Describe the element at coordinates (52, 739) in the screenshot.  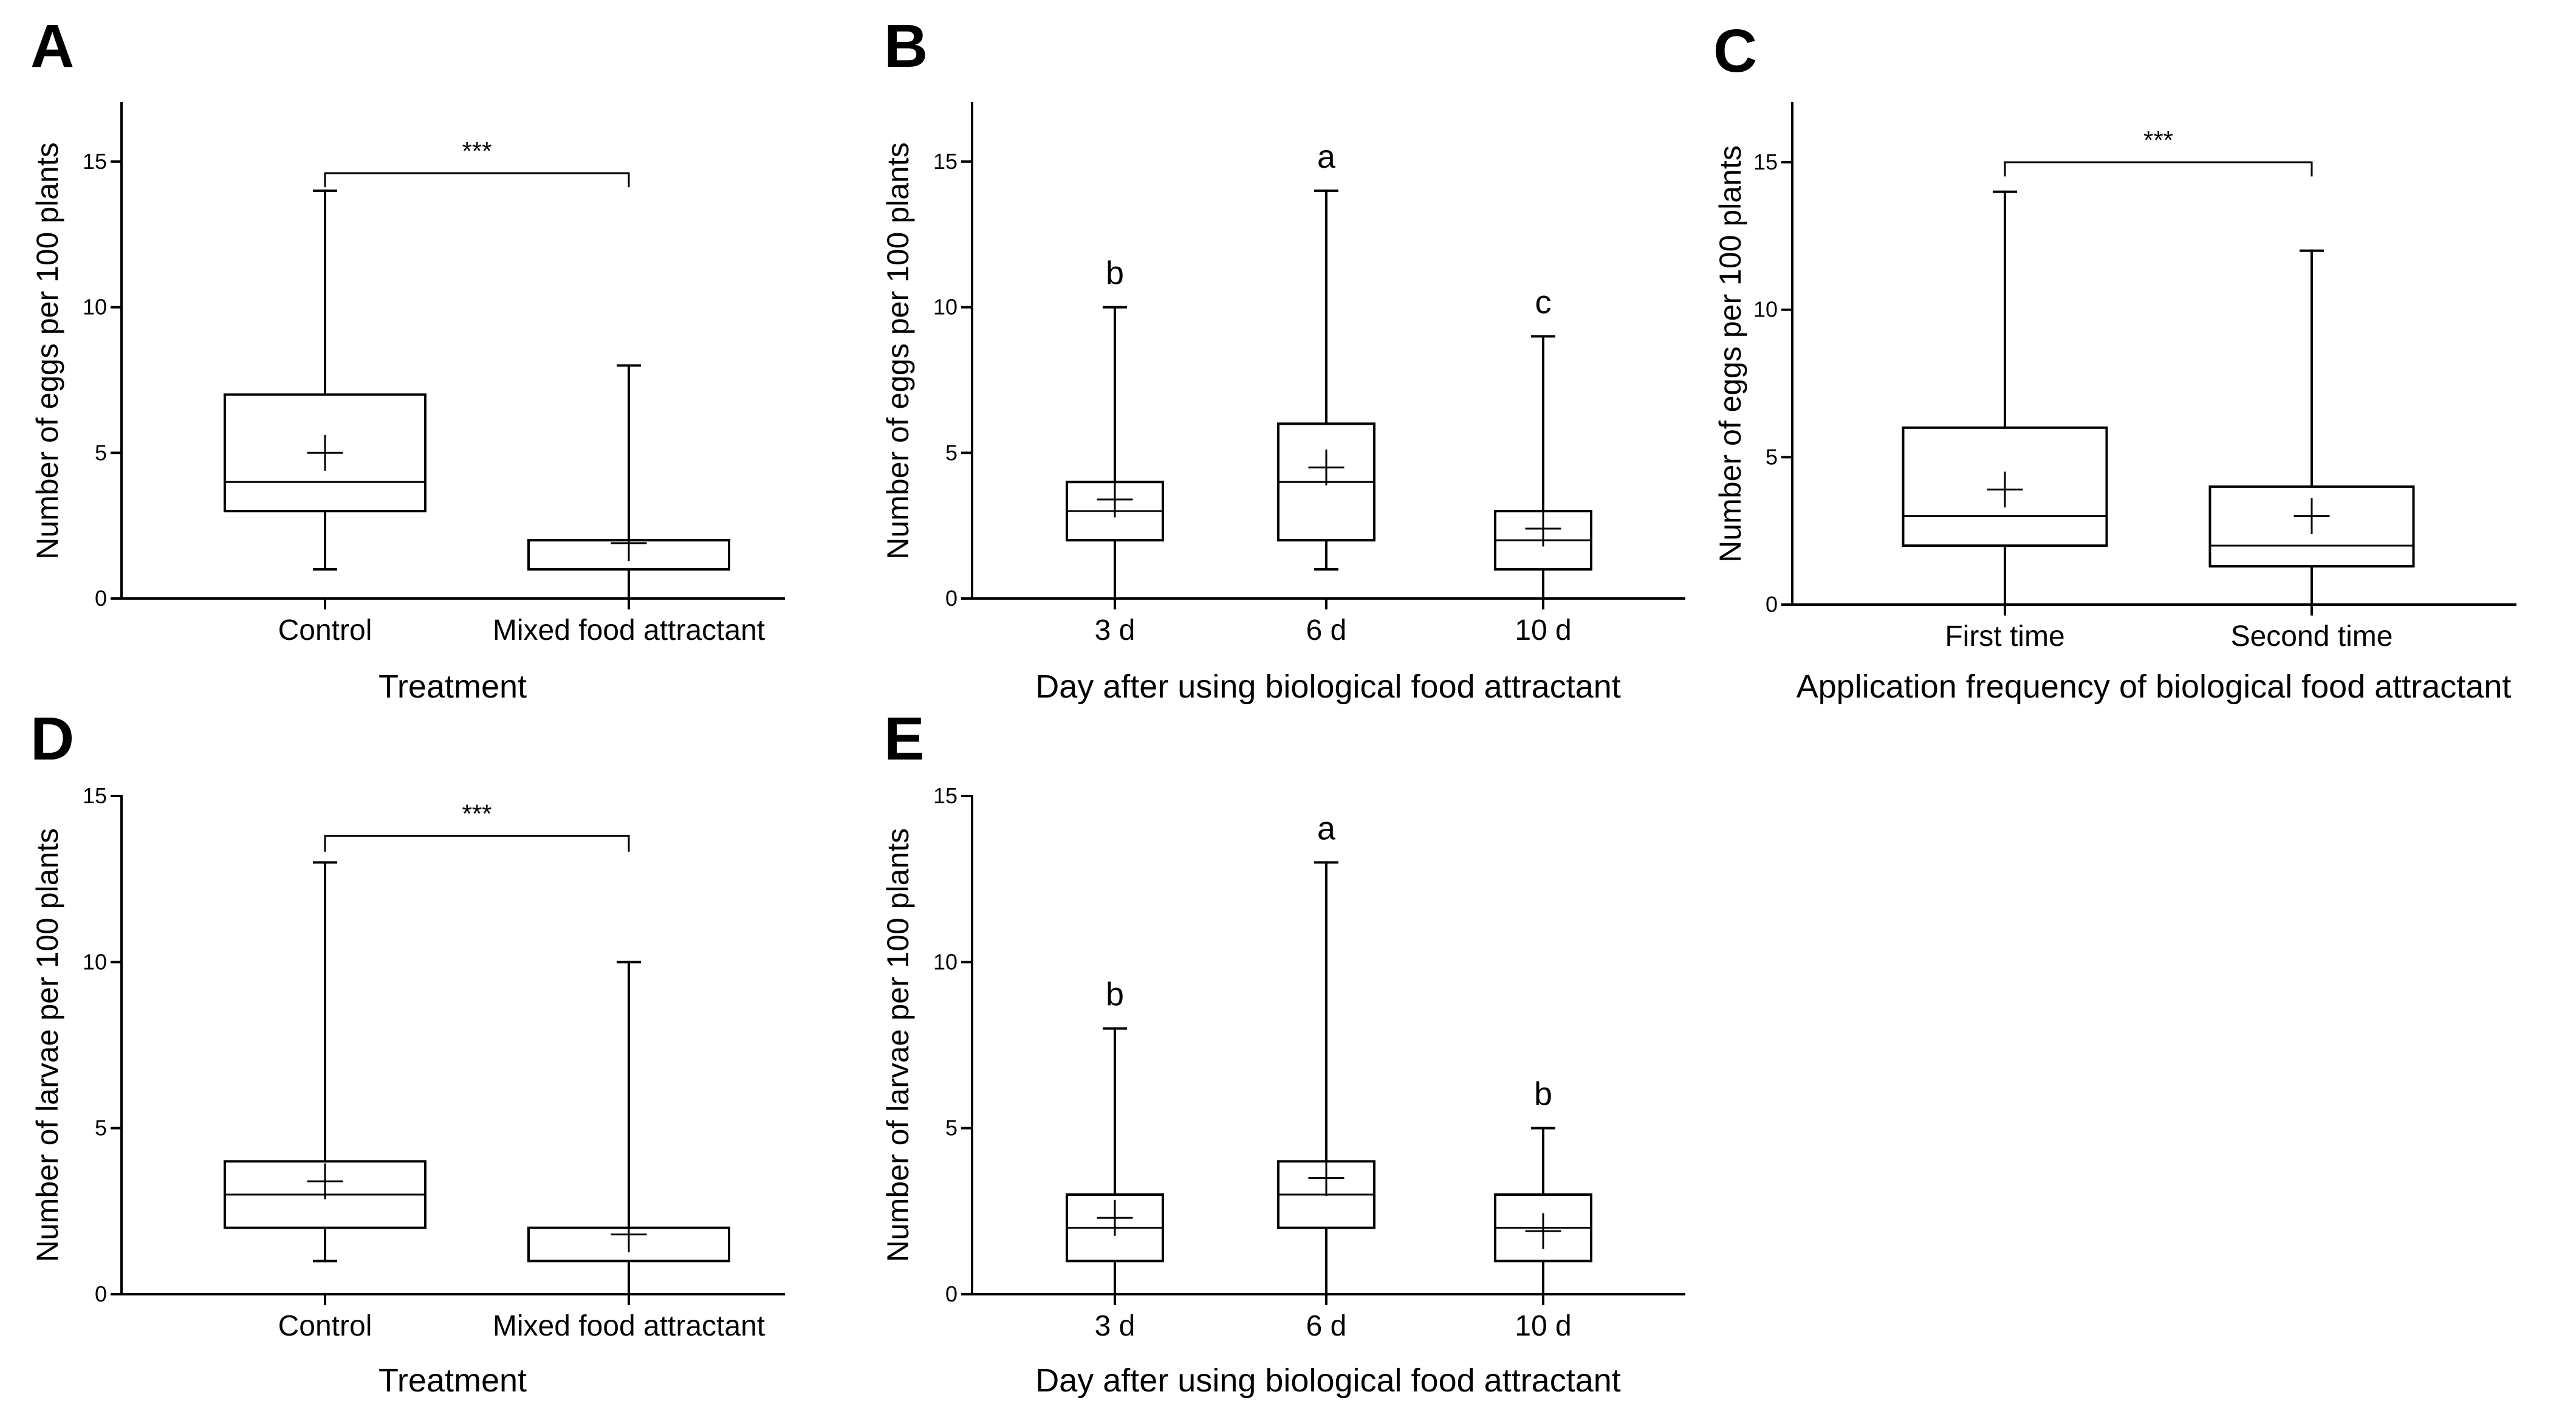
I see `panel-label: D` at that location.